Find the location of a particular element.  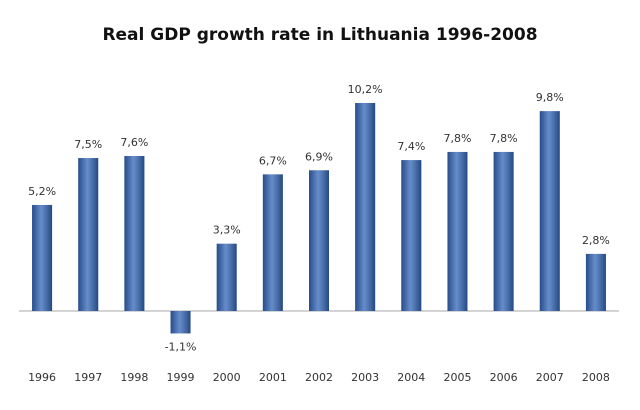

value-label: 7,5% is located at coordinates (88, 144).